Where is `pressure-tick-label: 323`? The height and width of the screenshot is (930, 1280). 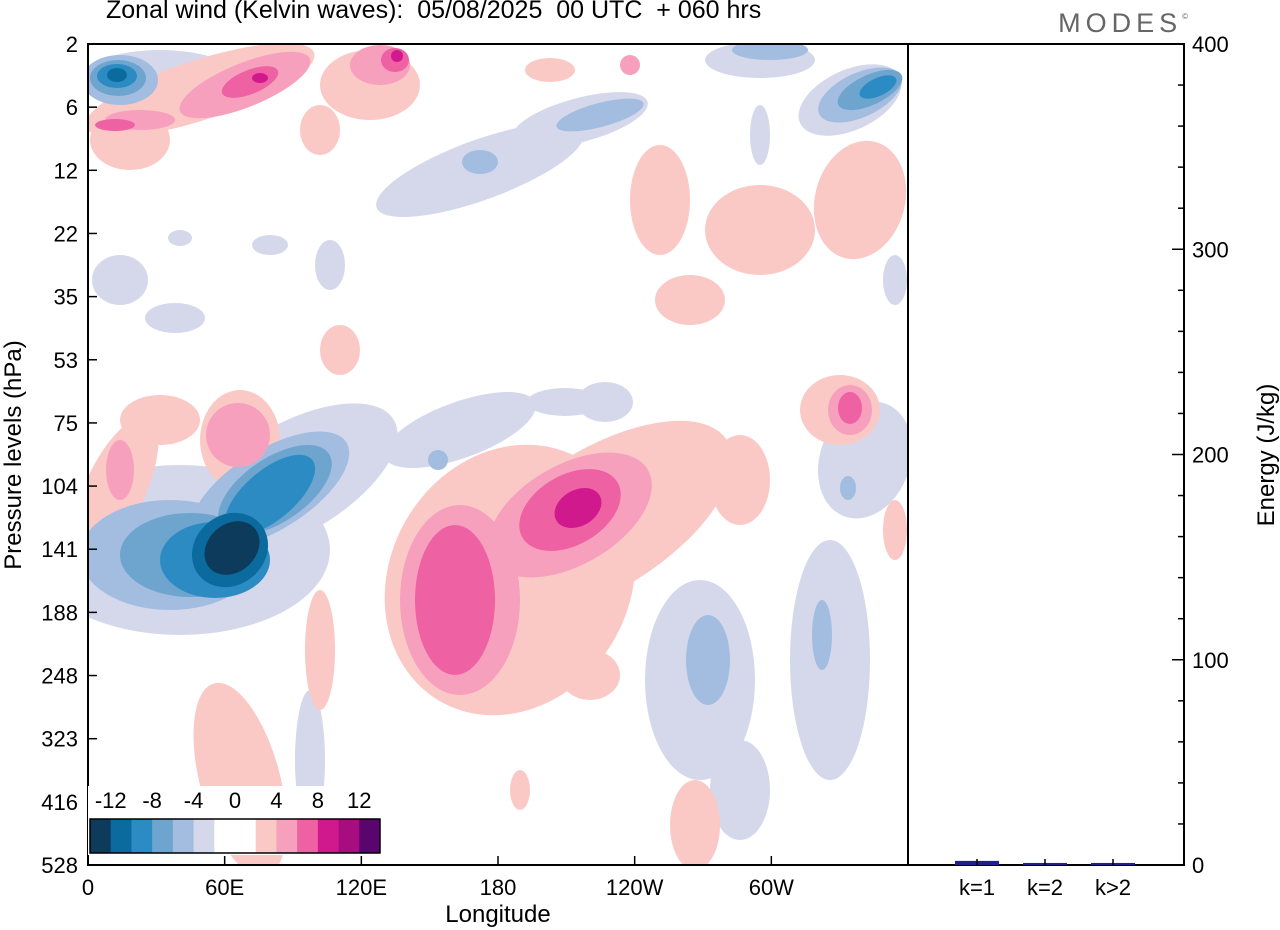 pressure-tick-label: 323 is located at coordinates (59, 739).